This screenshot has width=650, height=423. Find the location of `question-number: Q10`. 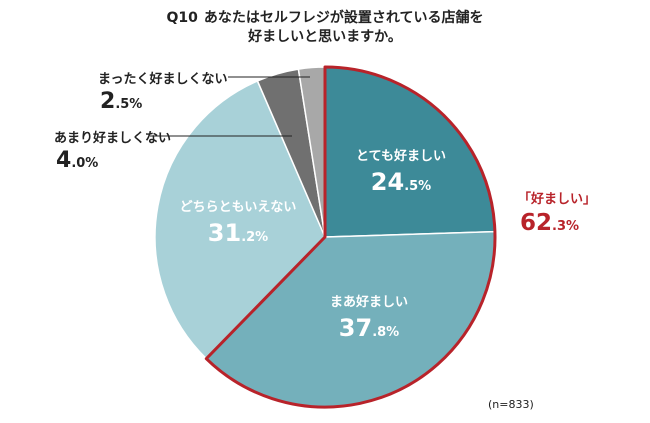

question-number: Q10 is located at coordinates (182, 18).